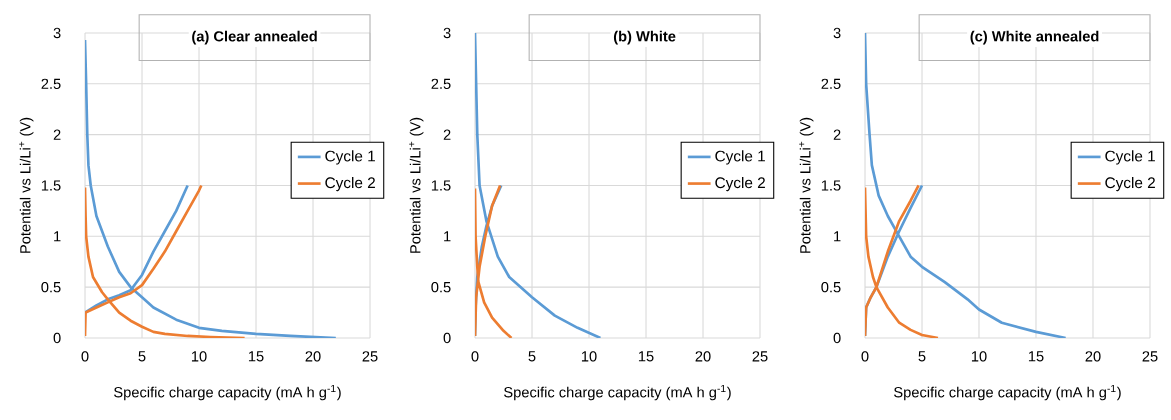  I want to click on chart-title: (b) White, so click(644, 37).